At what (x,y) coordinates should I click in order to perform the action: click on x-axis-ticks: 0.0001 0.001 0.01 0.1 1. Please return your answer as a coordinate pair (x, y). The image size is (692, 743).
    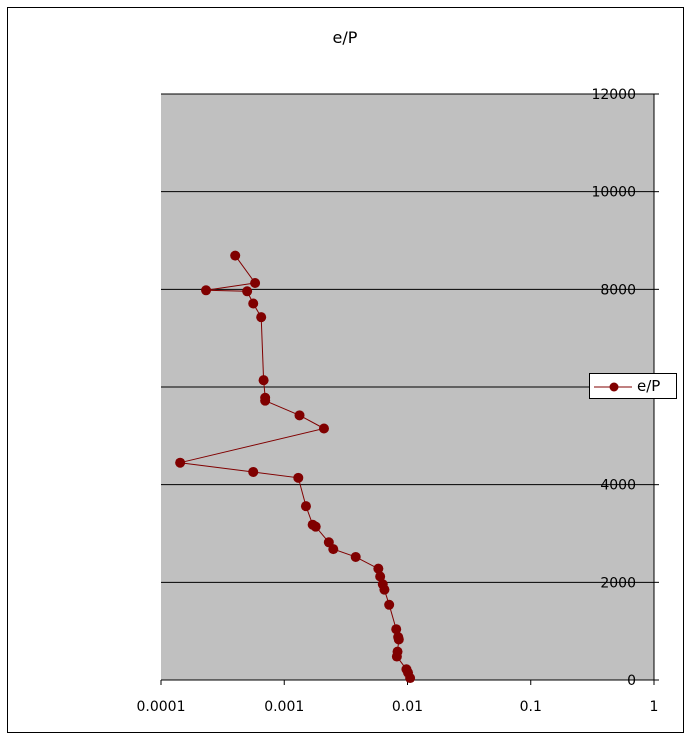
    Looking at the image, I should click on (398, 697).